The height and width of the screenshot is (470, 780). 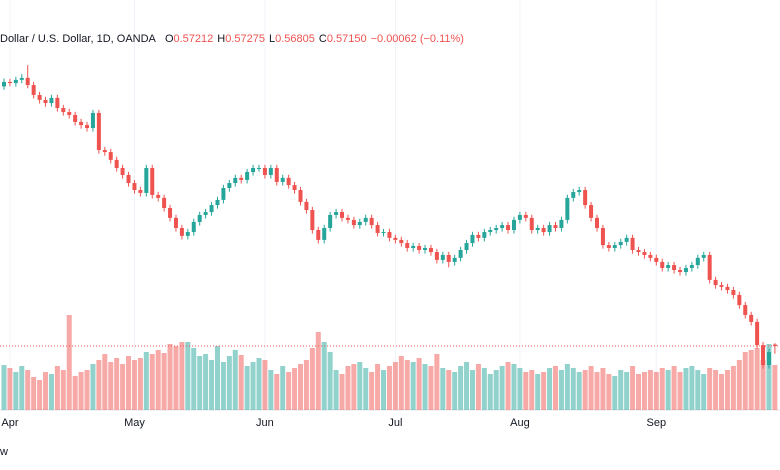 What do you see at coordinates (193, 39) in the screenshot?
I see `ohlc-value: 0.57212` at bounding box center [193, 39].